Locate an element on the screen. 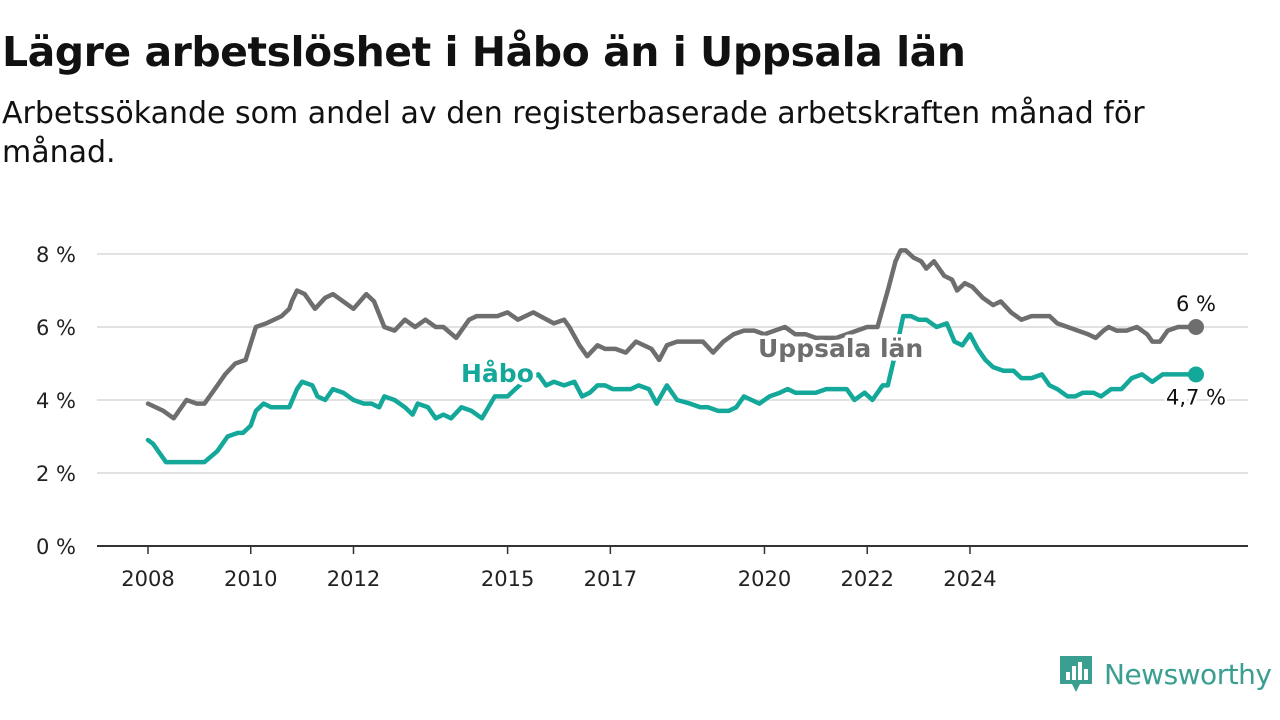 This screenshot has height=720, width=1280. x-tick-label: 2015 is located at coordinates (507, 579).